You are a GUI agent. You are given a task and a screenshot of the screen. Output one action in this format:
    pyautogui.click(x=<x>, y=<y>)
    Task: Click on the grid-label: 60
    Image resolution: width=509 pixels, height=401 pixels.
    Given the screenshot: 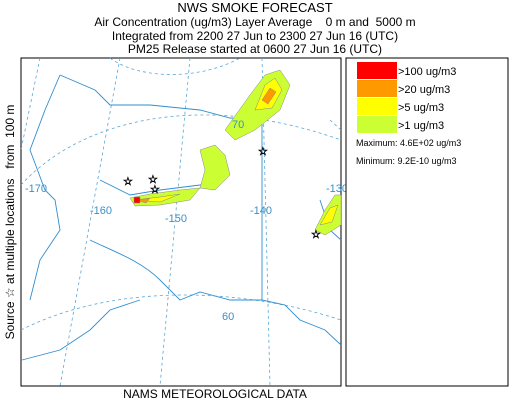 What is the action you would take?
    pyautogui.click(x=228, y=317)
    